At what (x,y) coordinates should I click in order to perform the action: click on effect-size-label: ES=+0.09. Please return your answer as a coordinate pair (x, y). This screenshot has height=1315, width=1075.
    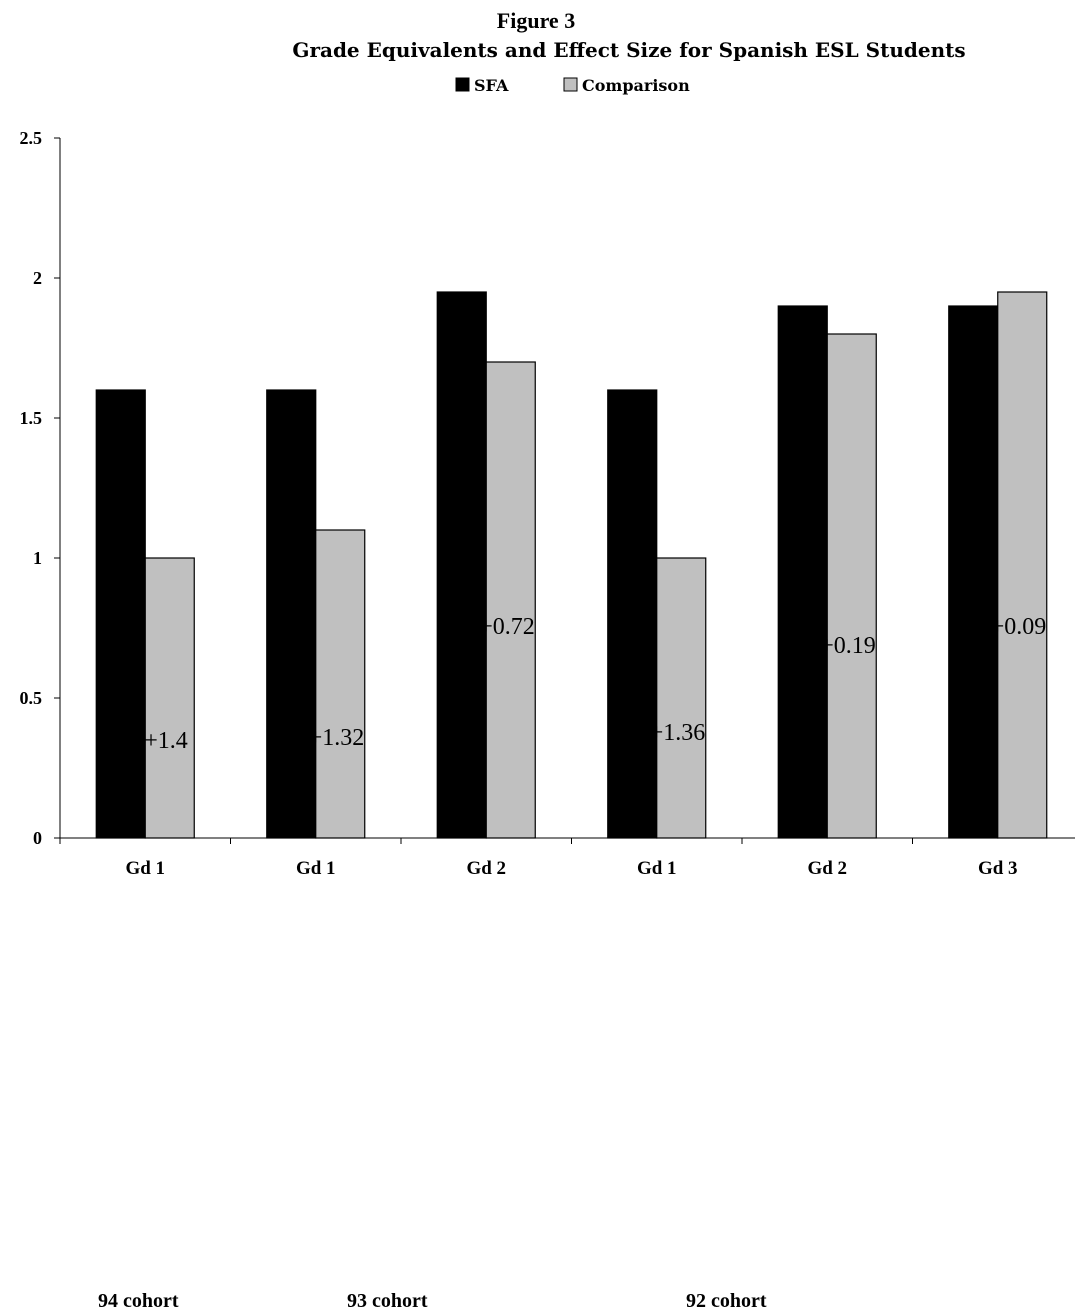
    Looking at the image, I should click on (997, 627).